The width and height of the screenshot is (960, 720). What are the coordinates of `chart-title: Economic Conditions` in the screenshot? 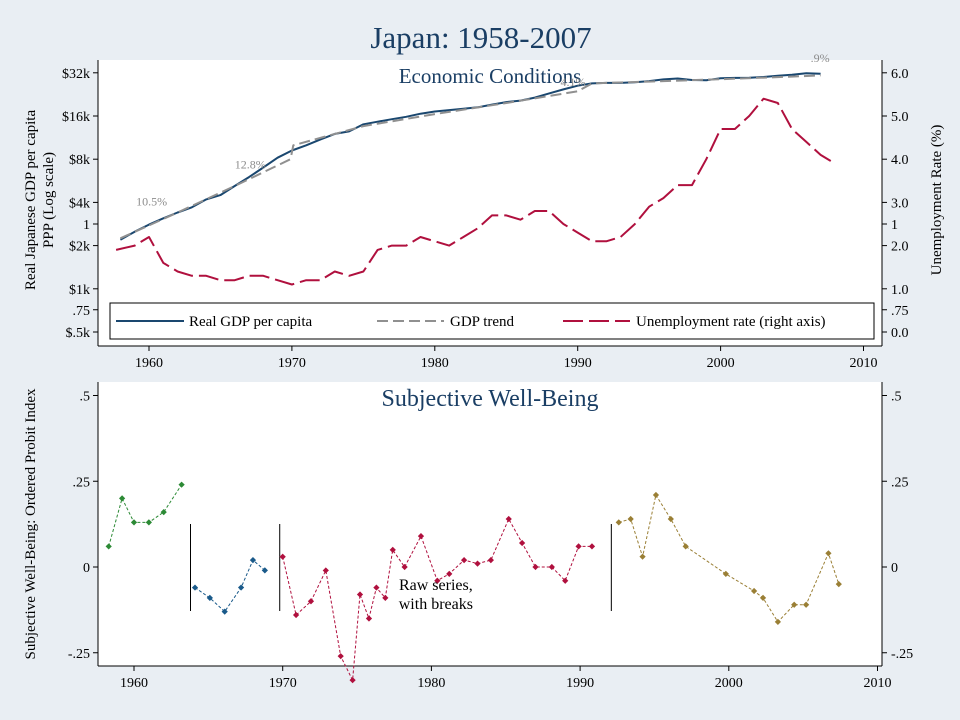 It's located at (490, 76).